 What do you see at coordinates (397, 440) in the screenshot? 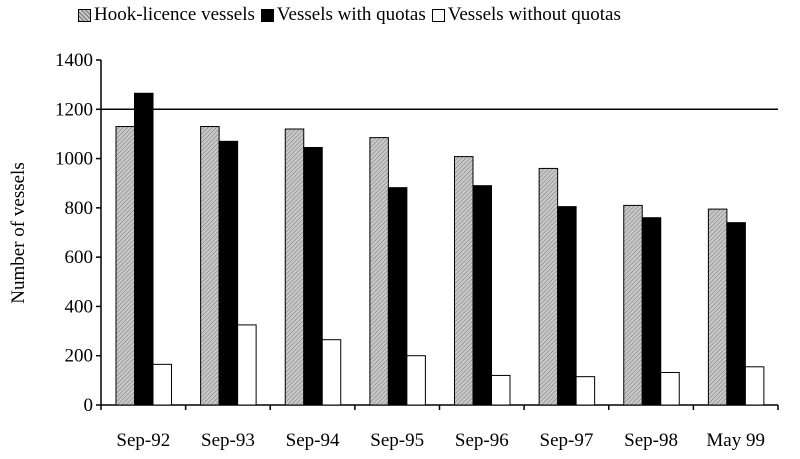
I see `x-tick-label: Sep-95` at bounding box center [397, 440].